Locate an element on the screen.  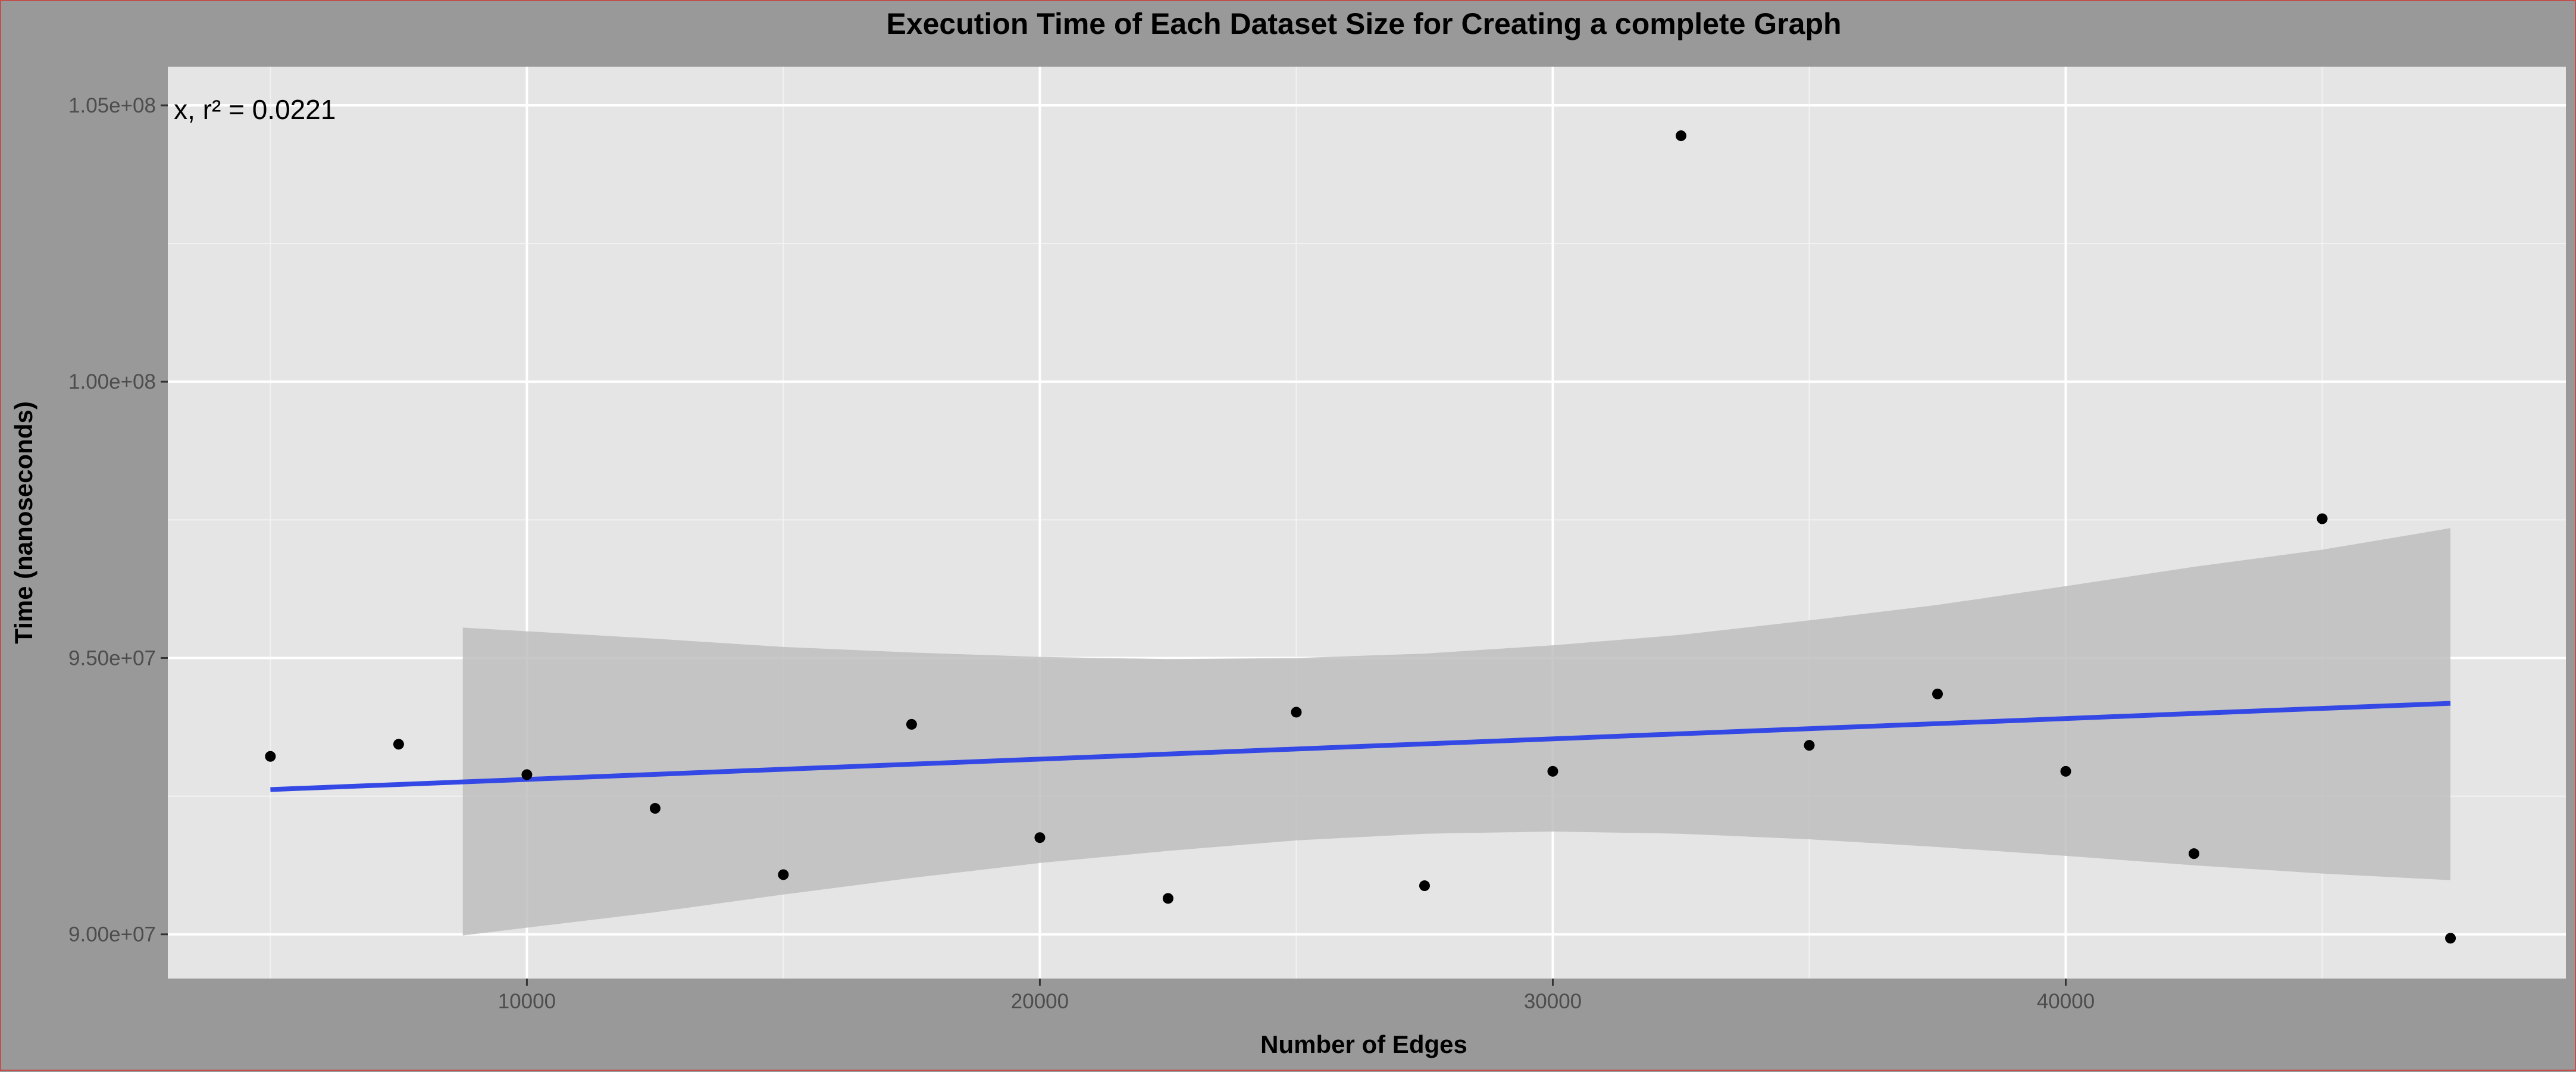
x-axis-title: Number of Edges is located at coordinates (1363, 1044).